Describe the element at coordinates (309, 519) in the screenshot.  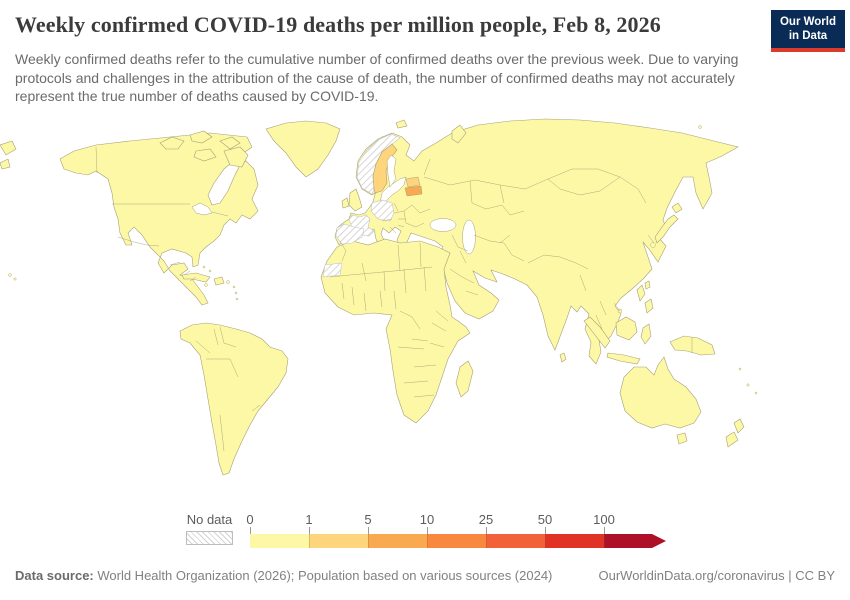
I see `legend-tick: 1` at that location.